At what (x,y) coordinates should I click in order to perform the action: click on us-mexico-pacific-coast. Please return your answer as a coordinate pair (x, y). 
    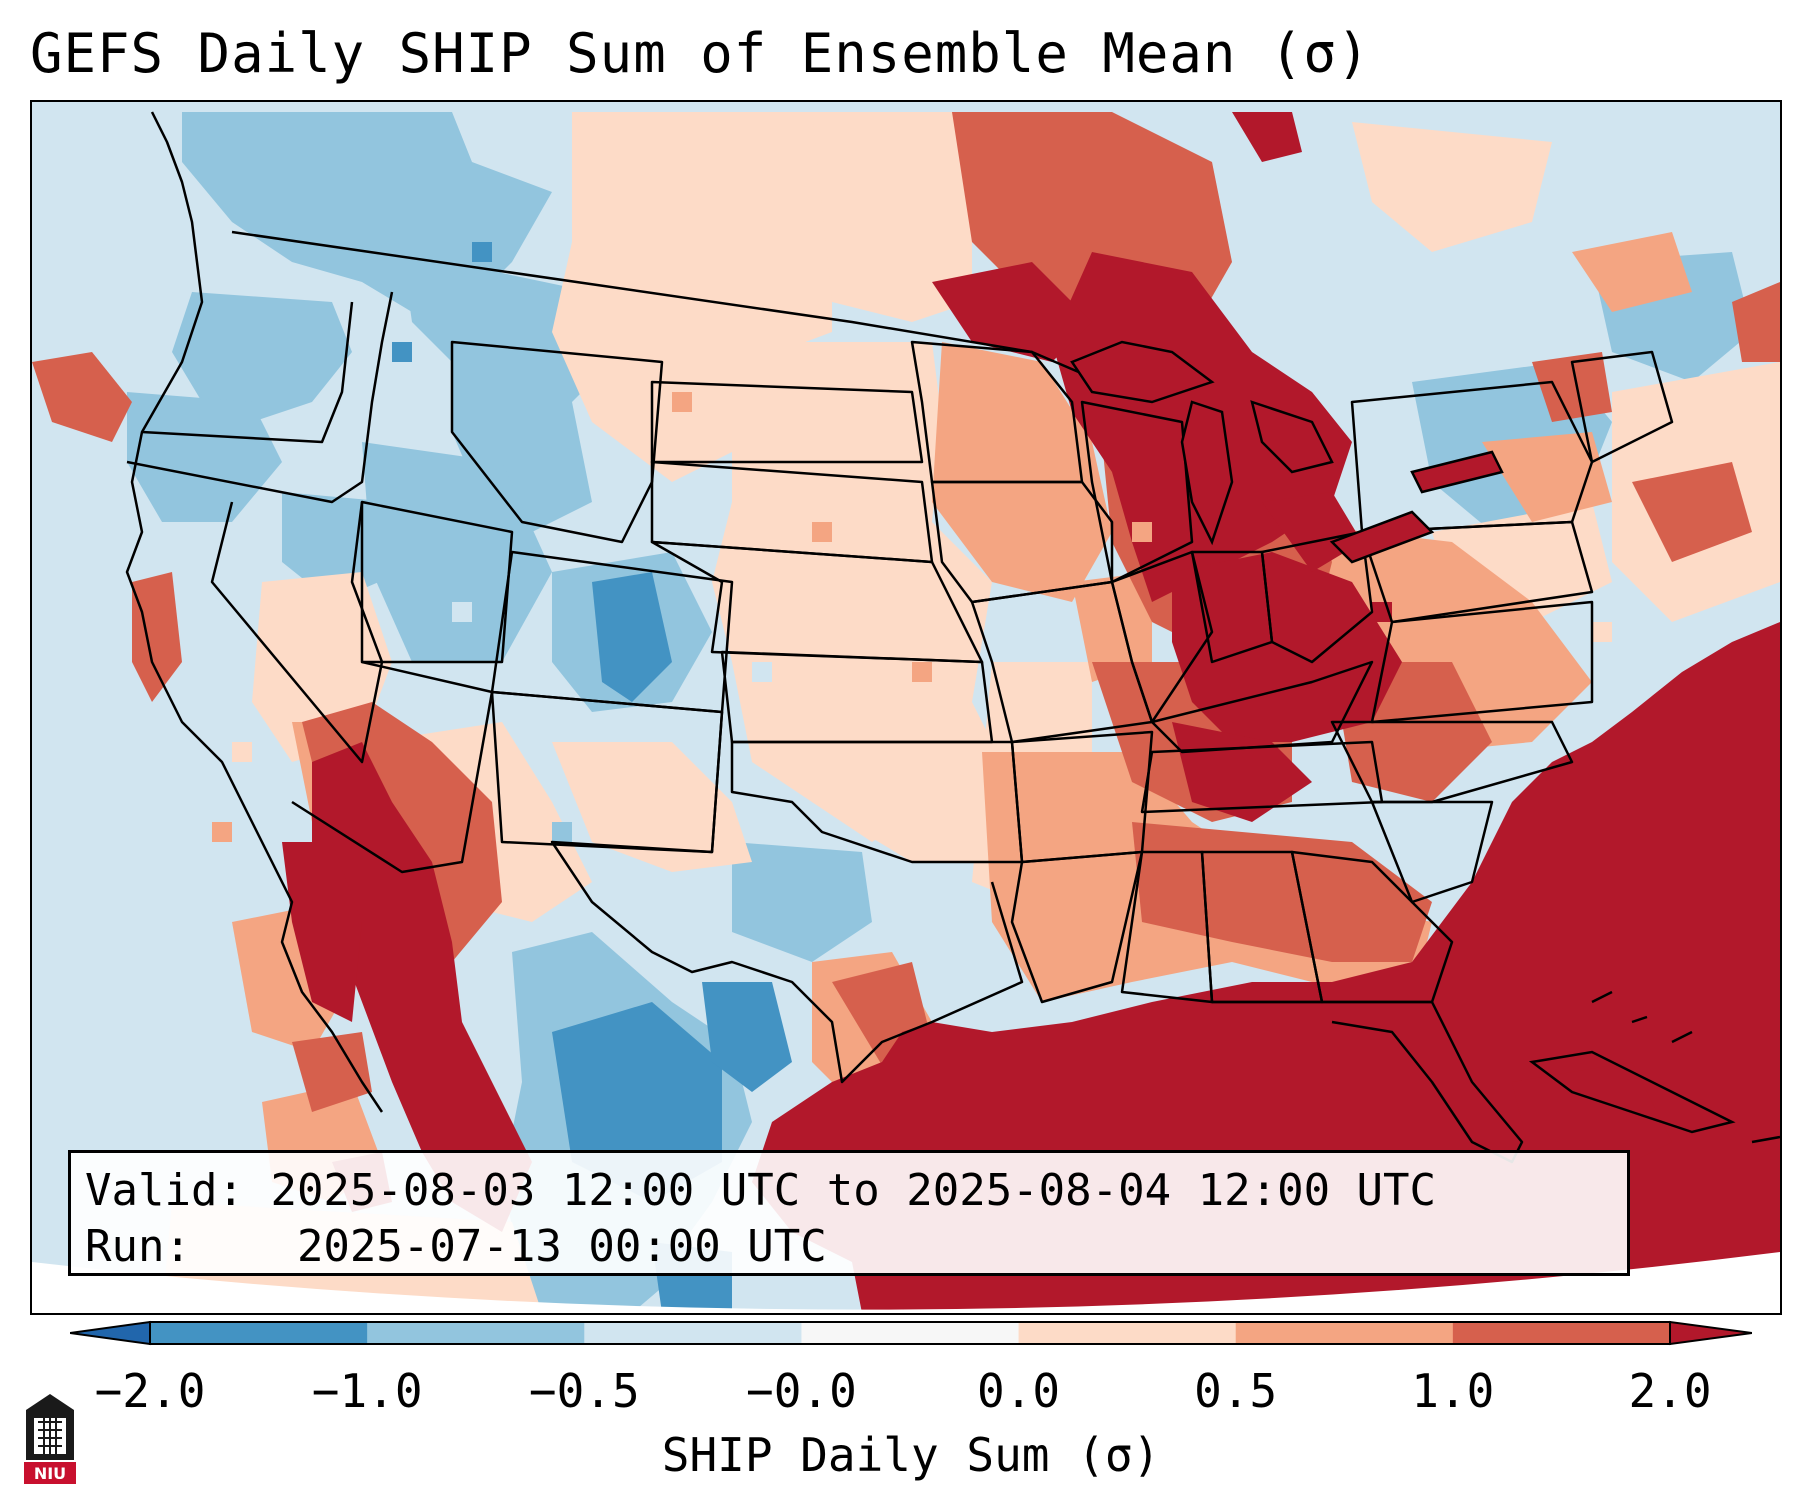
    Looking at the image, I should click on (254, 612).